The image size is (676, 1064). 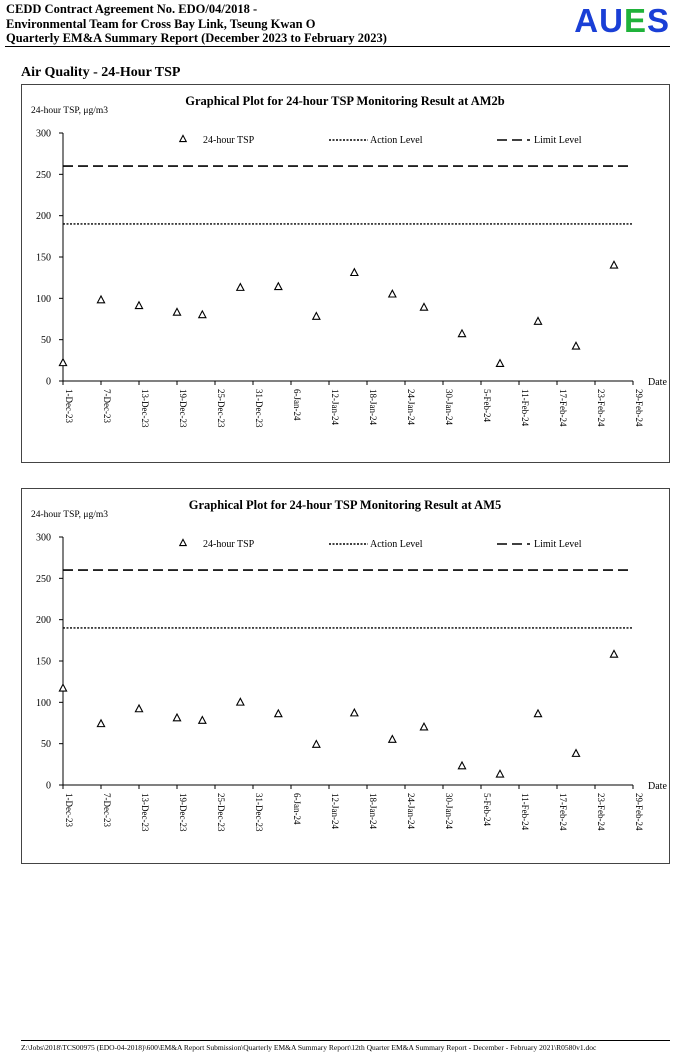 I want to click on logo-letter: A, so click(x=587, y=20).